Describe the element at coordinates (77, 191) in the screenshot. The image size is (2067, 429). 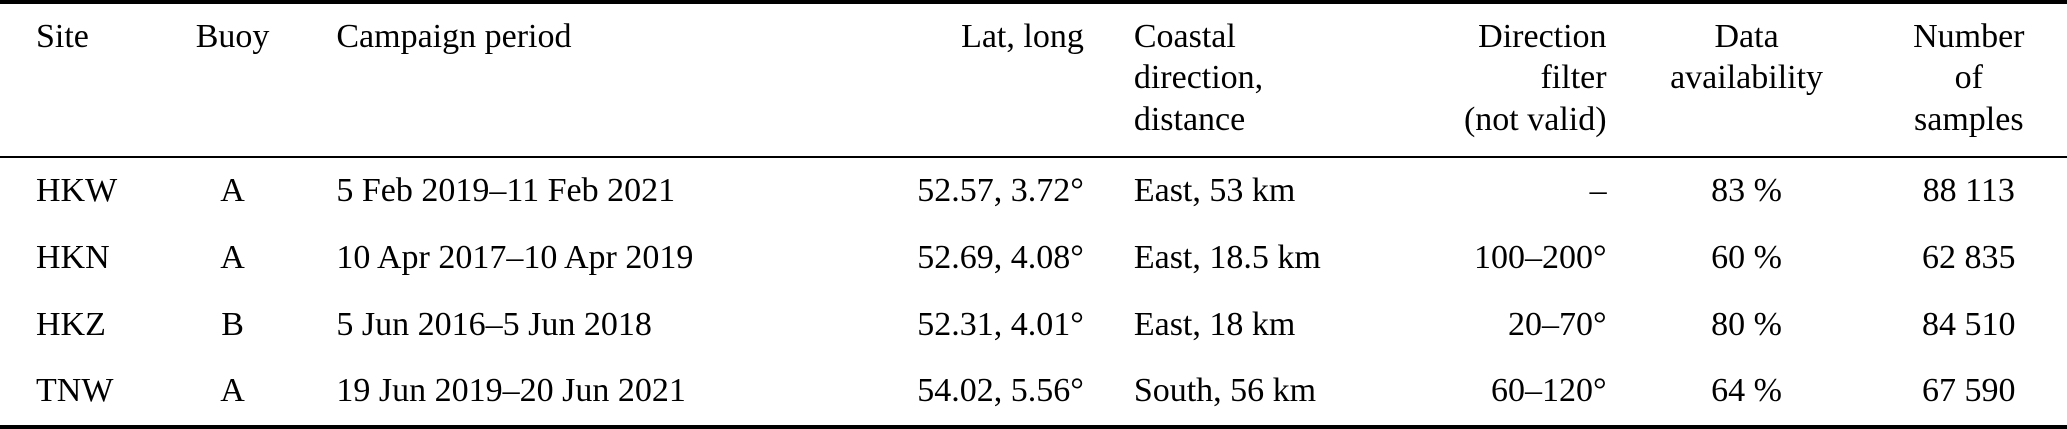
I see `cell-site: HKW` at that location.